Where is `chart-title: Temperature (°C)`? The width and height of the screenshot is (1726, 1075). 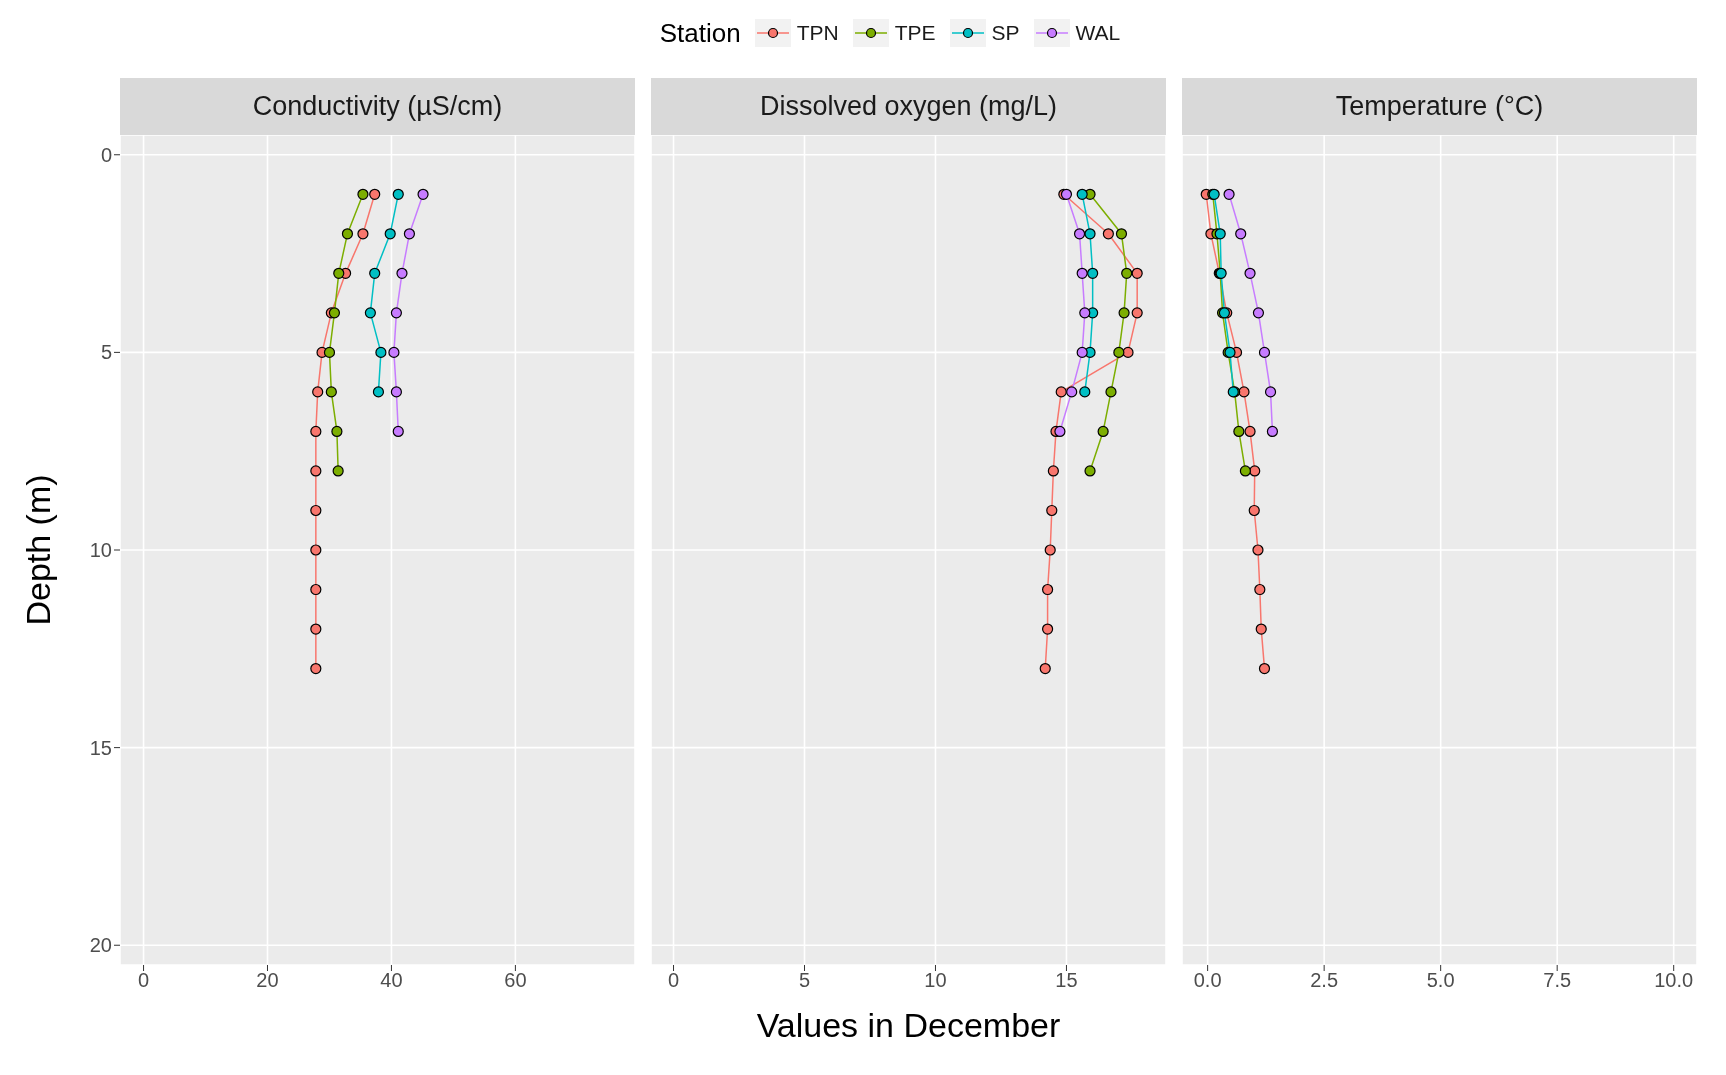 chart-title: Temperature (°C) is located at coordinates (1439, 106).